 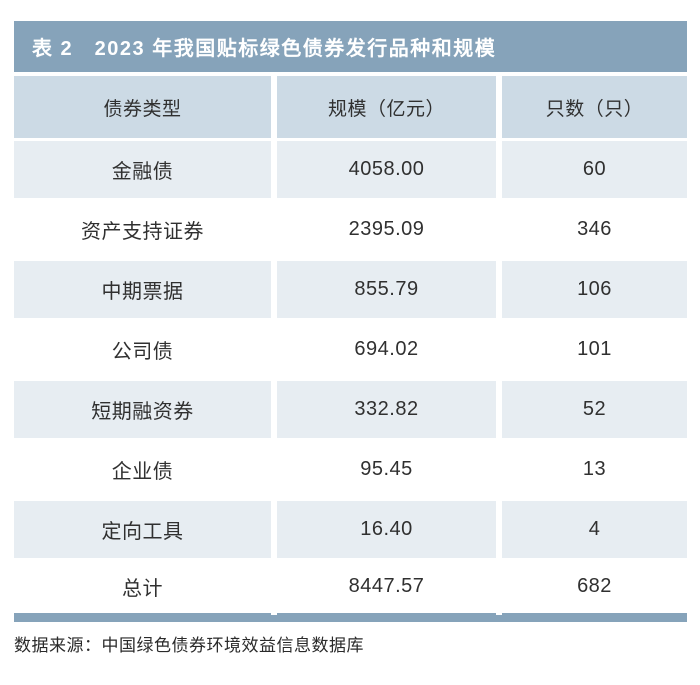 What do you see at coordinates (594, 349) in the screenshot?
I see `table-cell-count: 101` at bounding box center [594, 349].